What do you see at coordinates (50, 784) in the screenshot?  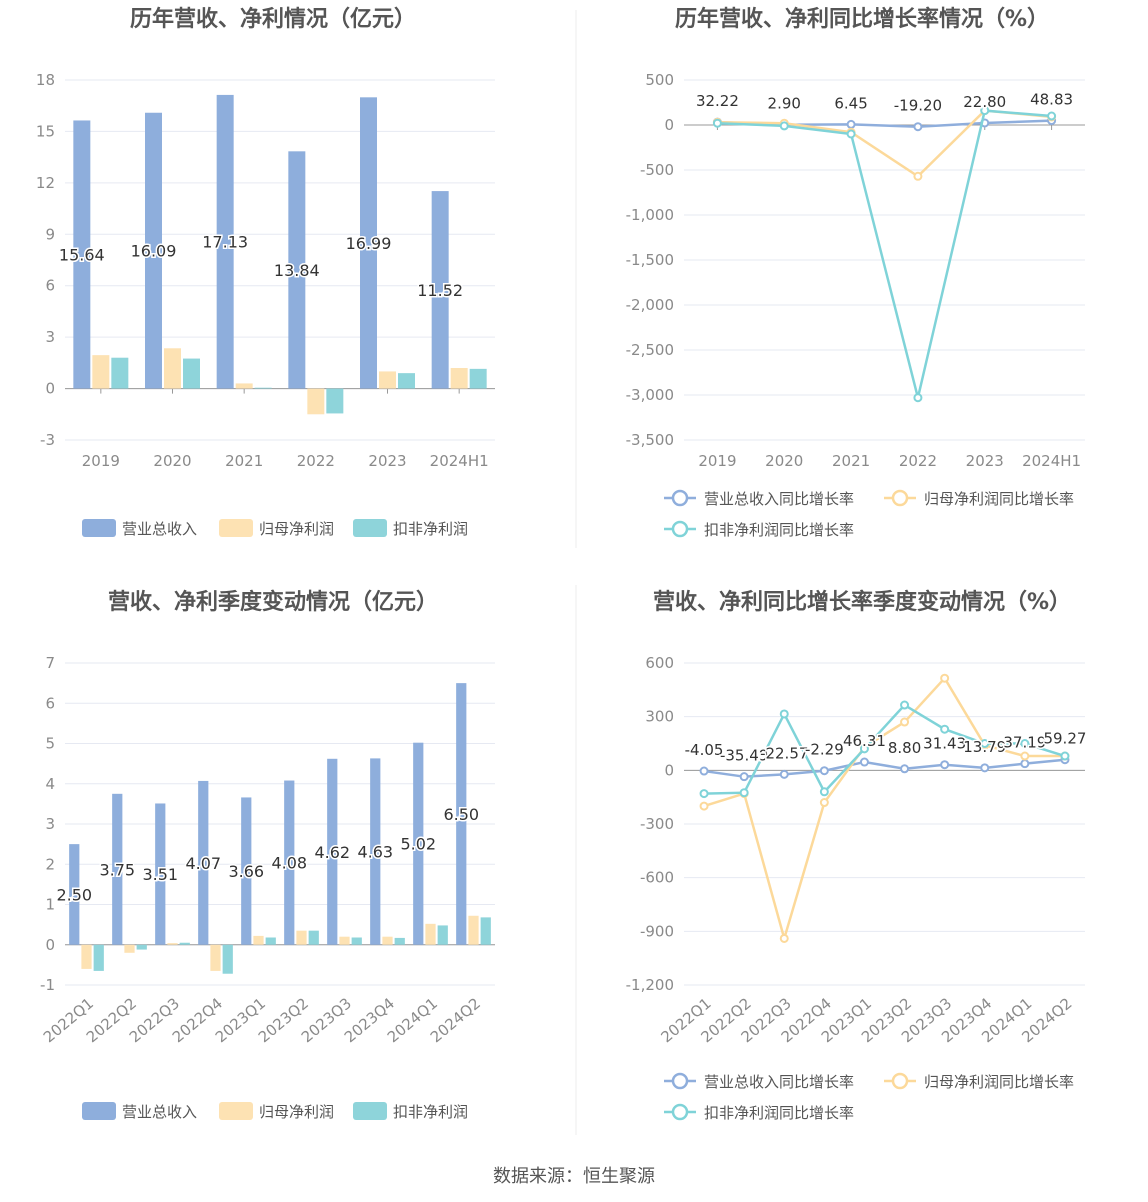 I see `y-tick-label: 4` at bounding box center [50, 784].